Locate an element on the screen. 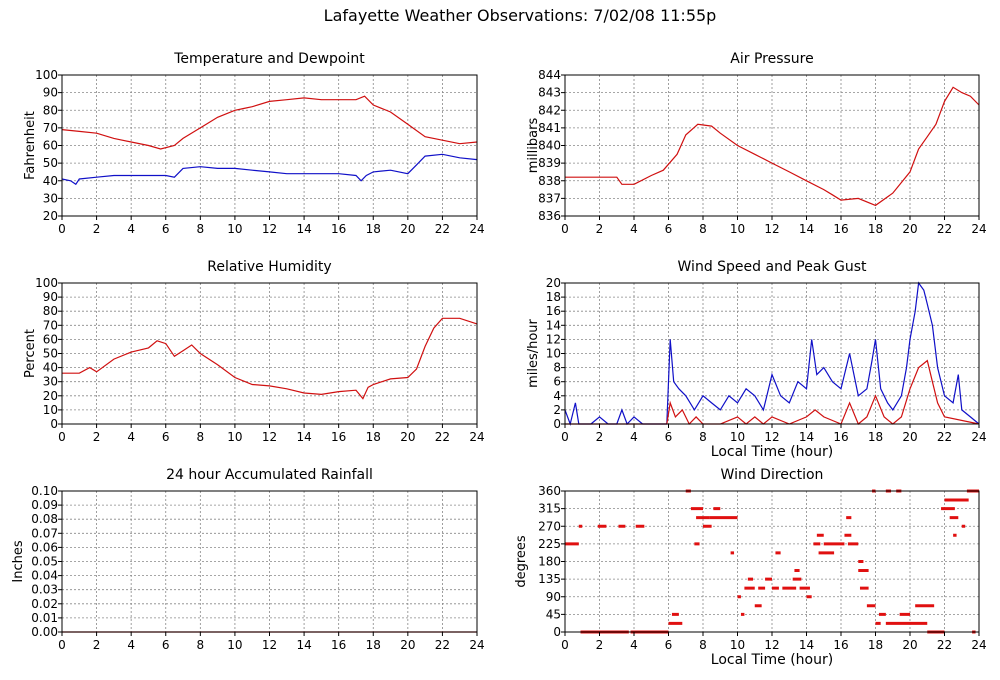 This screenshot has height=680, width=1000. y-tick-label: 2 is located at coordinates (557, 410).